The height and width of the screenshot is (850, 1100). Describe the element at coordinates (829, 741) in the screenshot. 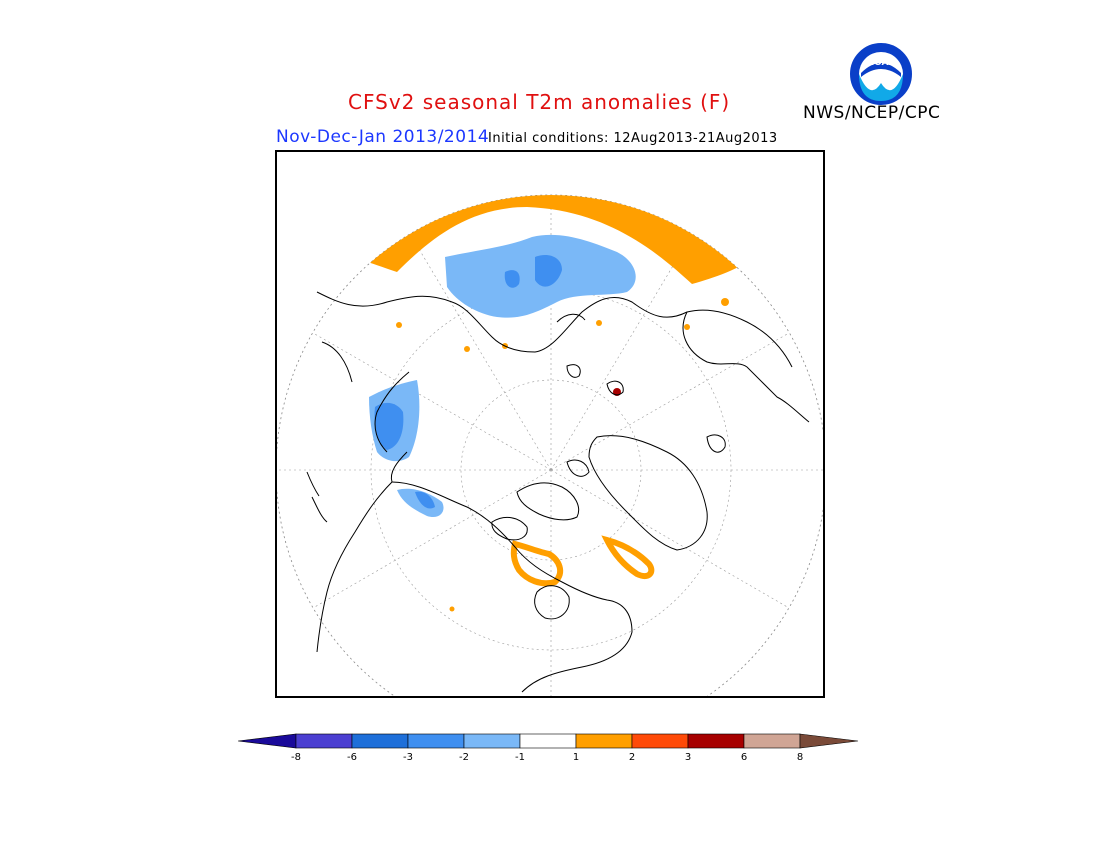

I see `legend-arrow-high` at that location.